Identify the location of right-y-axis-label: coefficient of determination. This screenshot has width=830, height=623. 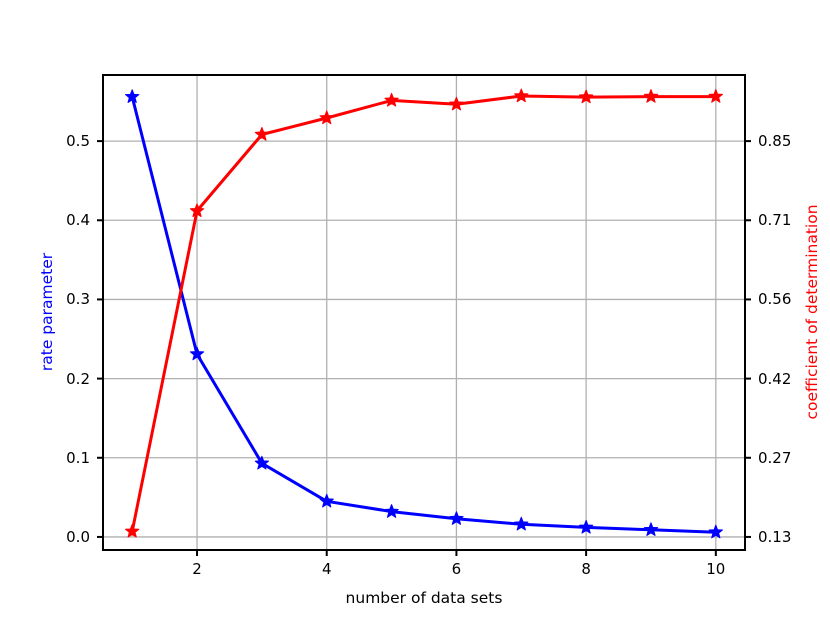
(812, 312).